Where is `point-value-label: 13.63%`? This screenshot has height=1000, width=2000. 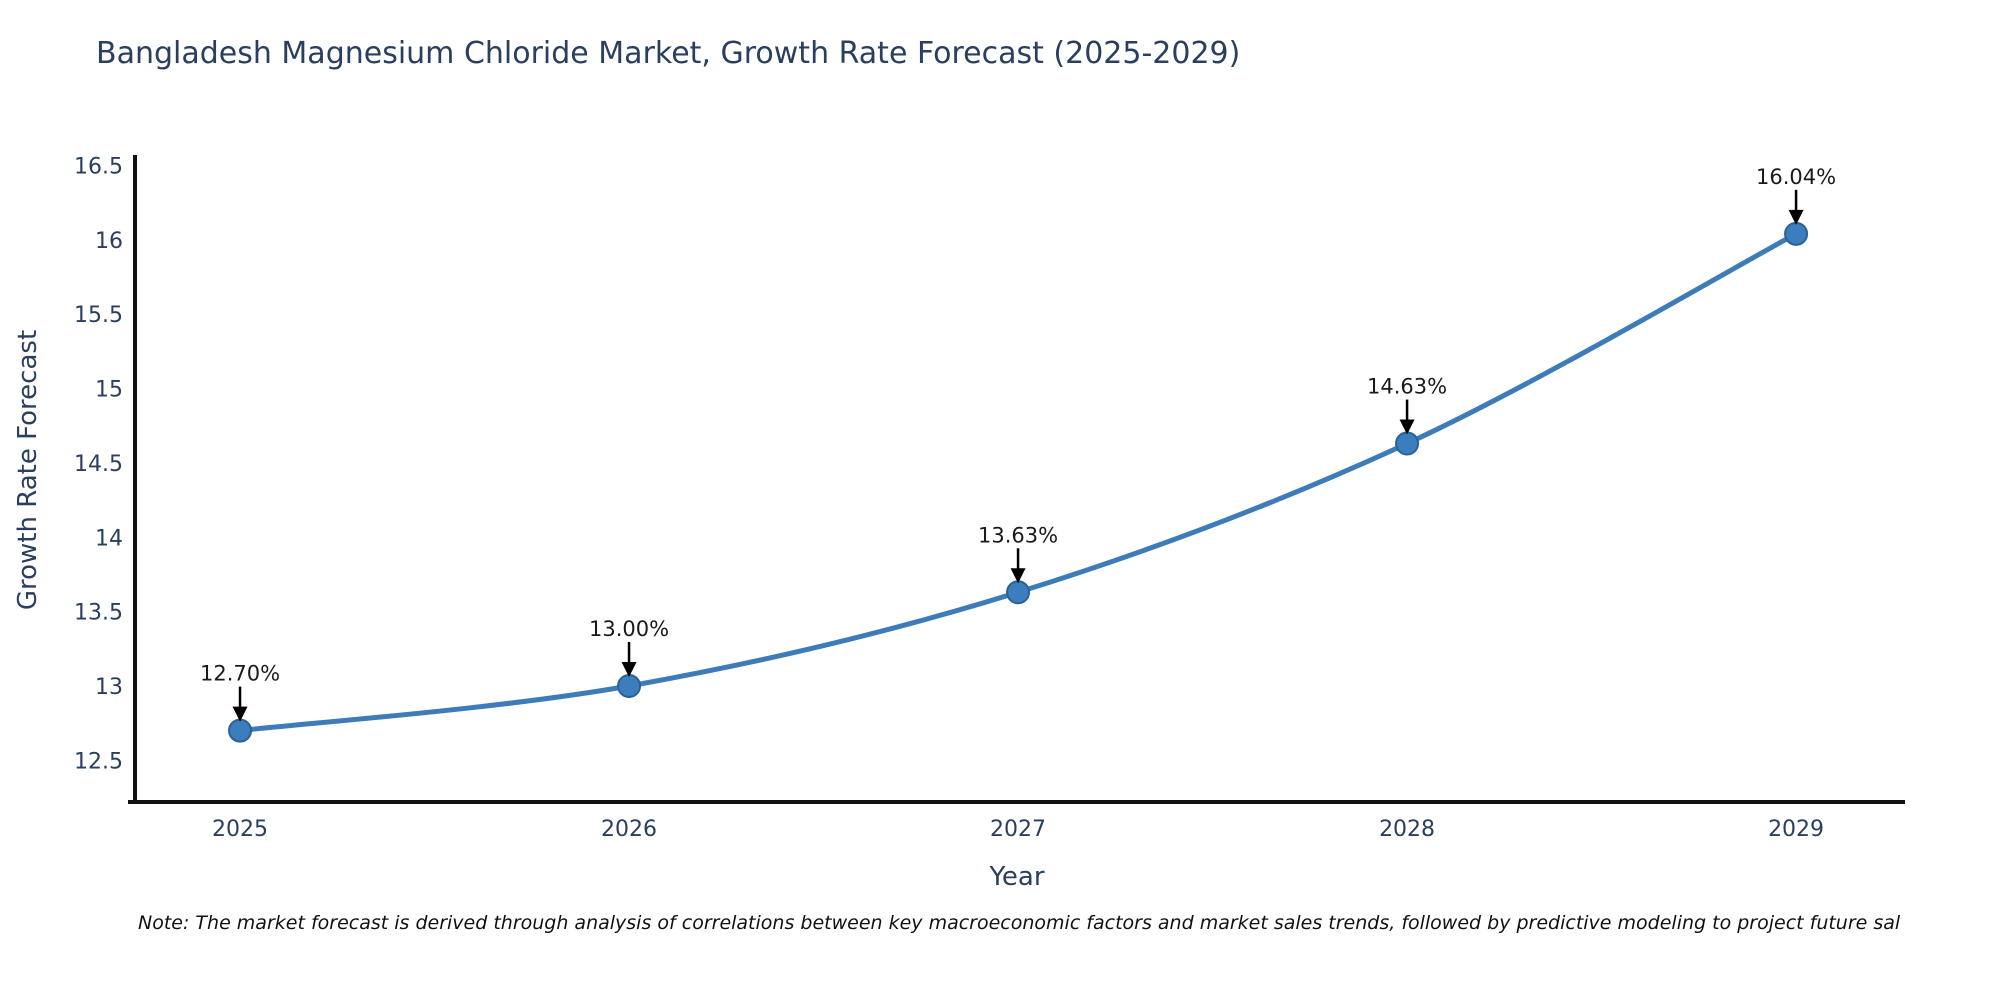 point-value-label: 13.63% is located at coordinates (1018, 535).